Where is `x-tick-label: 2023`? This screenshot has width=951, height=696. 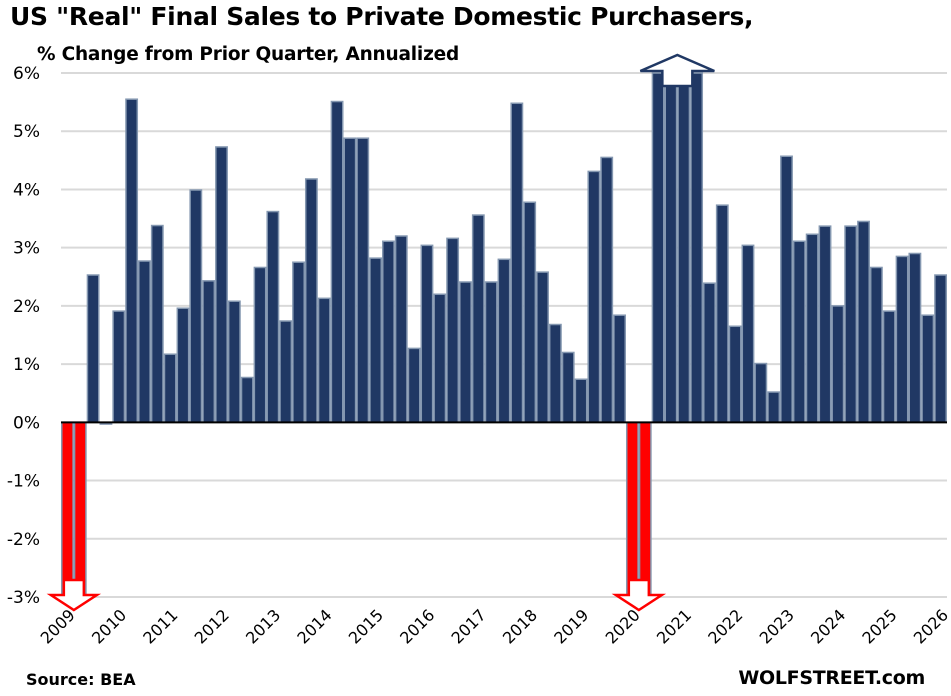 x-tick-label: 2023 is located at coordinates (777, 626).